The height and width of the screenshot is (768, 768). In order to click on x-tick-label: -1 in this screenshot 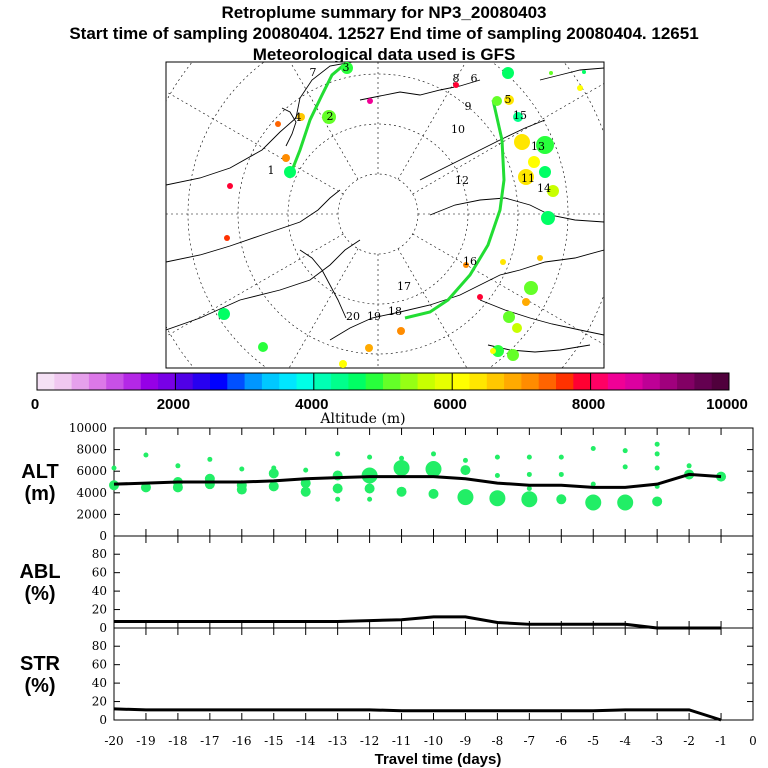, I will do `click(721, 741)`.